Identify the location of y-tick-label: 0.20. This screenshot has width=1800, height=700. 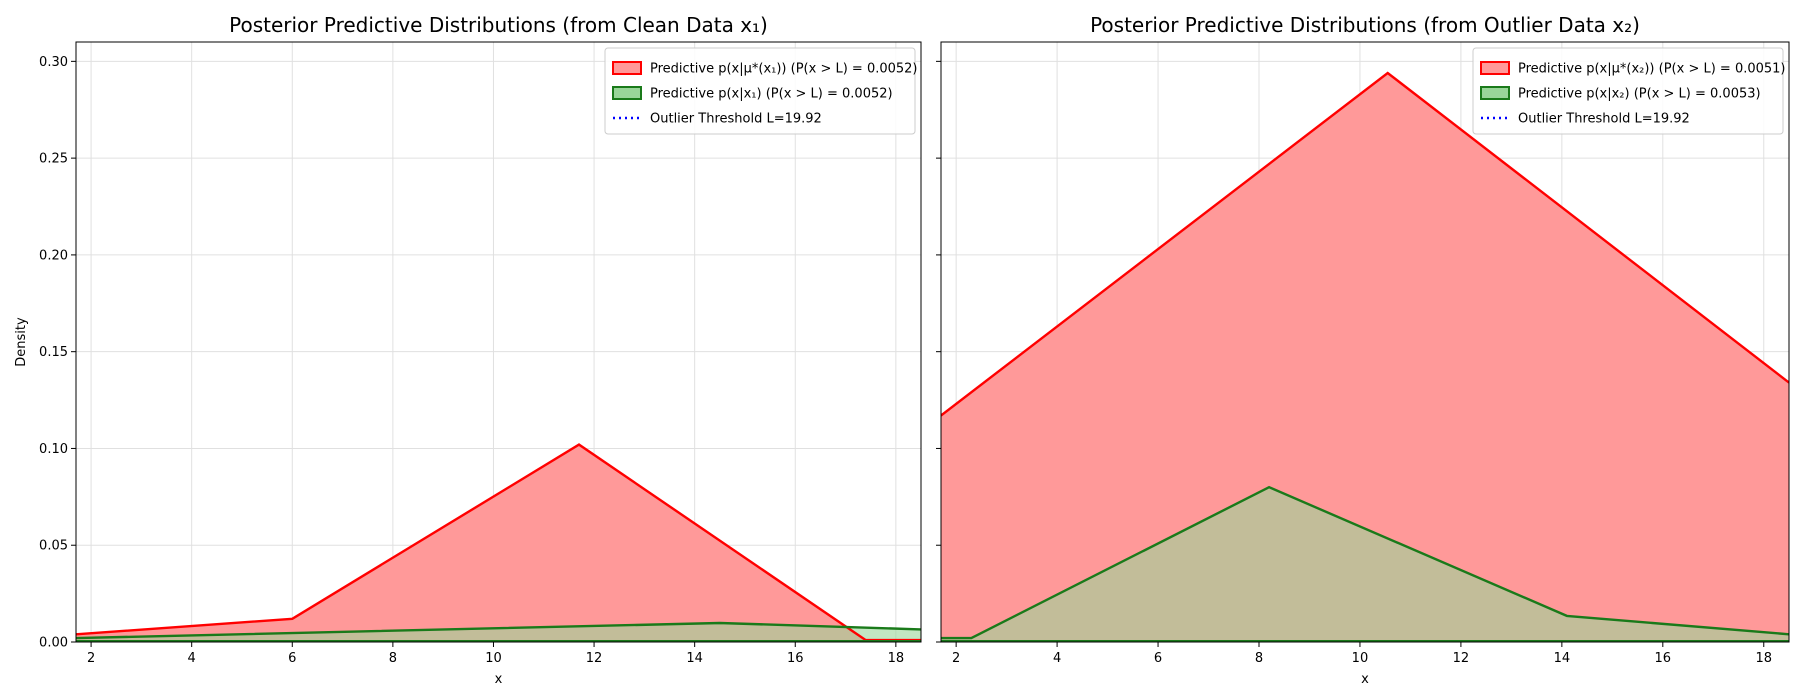
(53, 255).